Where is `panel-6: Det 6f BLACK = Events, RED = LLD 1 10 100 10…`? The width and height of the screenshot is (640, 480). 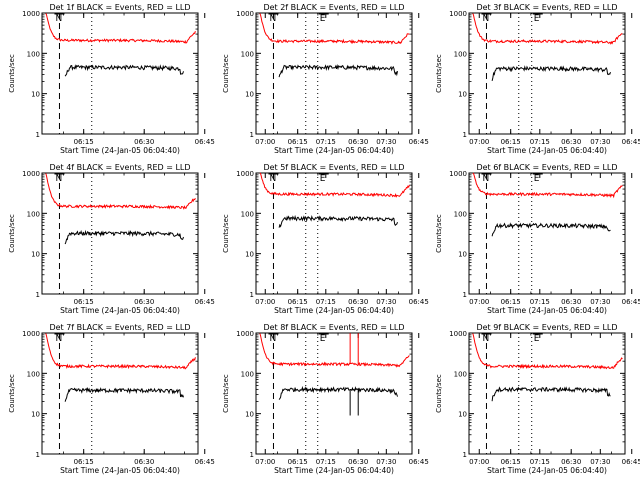 panel-6: Det 6f BLACK = Events, RED = LLD 1 10 100 10… is located at coordinates (537, 239).